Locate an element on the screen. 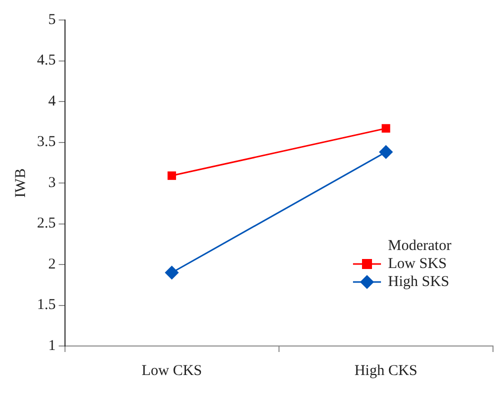  legend-title: Moderator is located at coordinates (420, 246).